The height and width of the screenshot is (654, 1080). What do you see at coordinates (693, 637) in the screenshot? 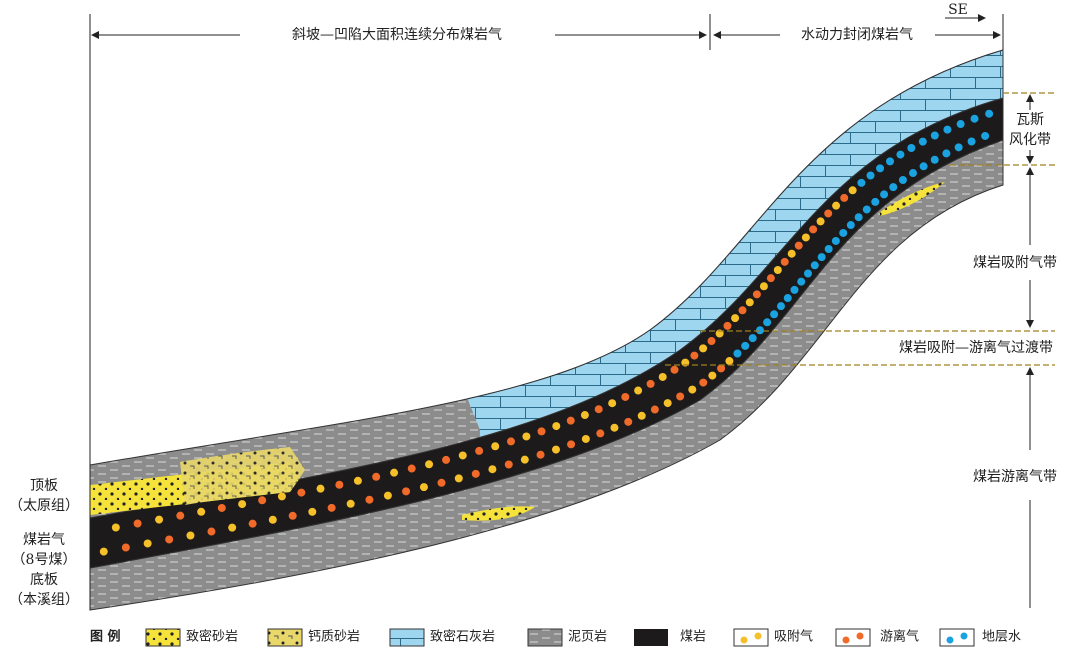
I see `legend-item: 煤岩` at bounding box center [693, 637].